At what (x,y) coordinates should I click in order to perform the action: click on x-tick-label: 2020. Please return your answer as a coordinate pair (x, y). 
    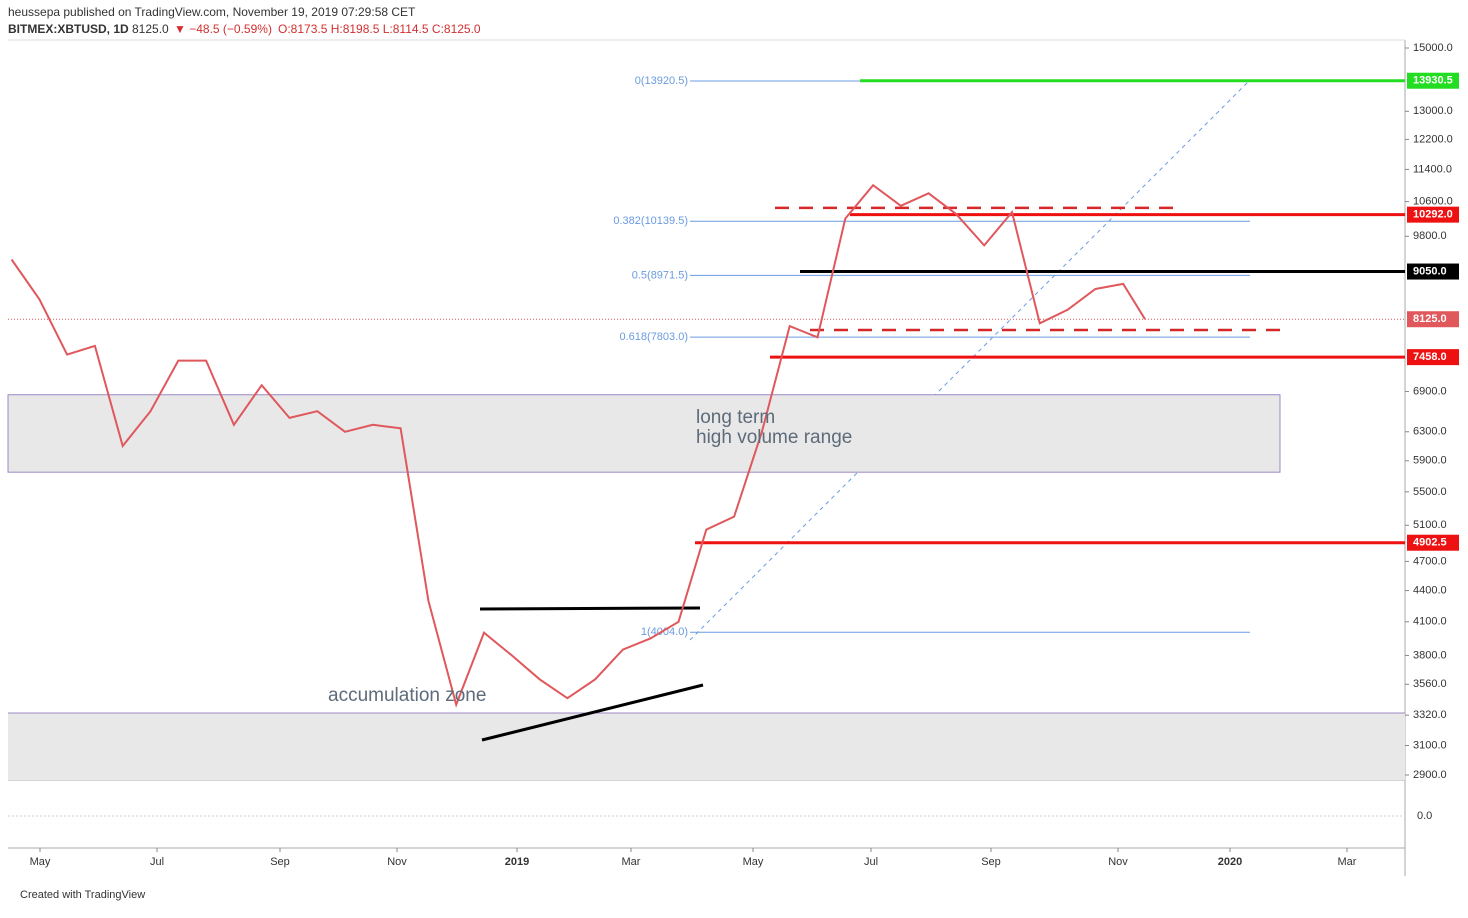
    Looking at the image, I should click on (1230, 862).